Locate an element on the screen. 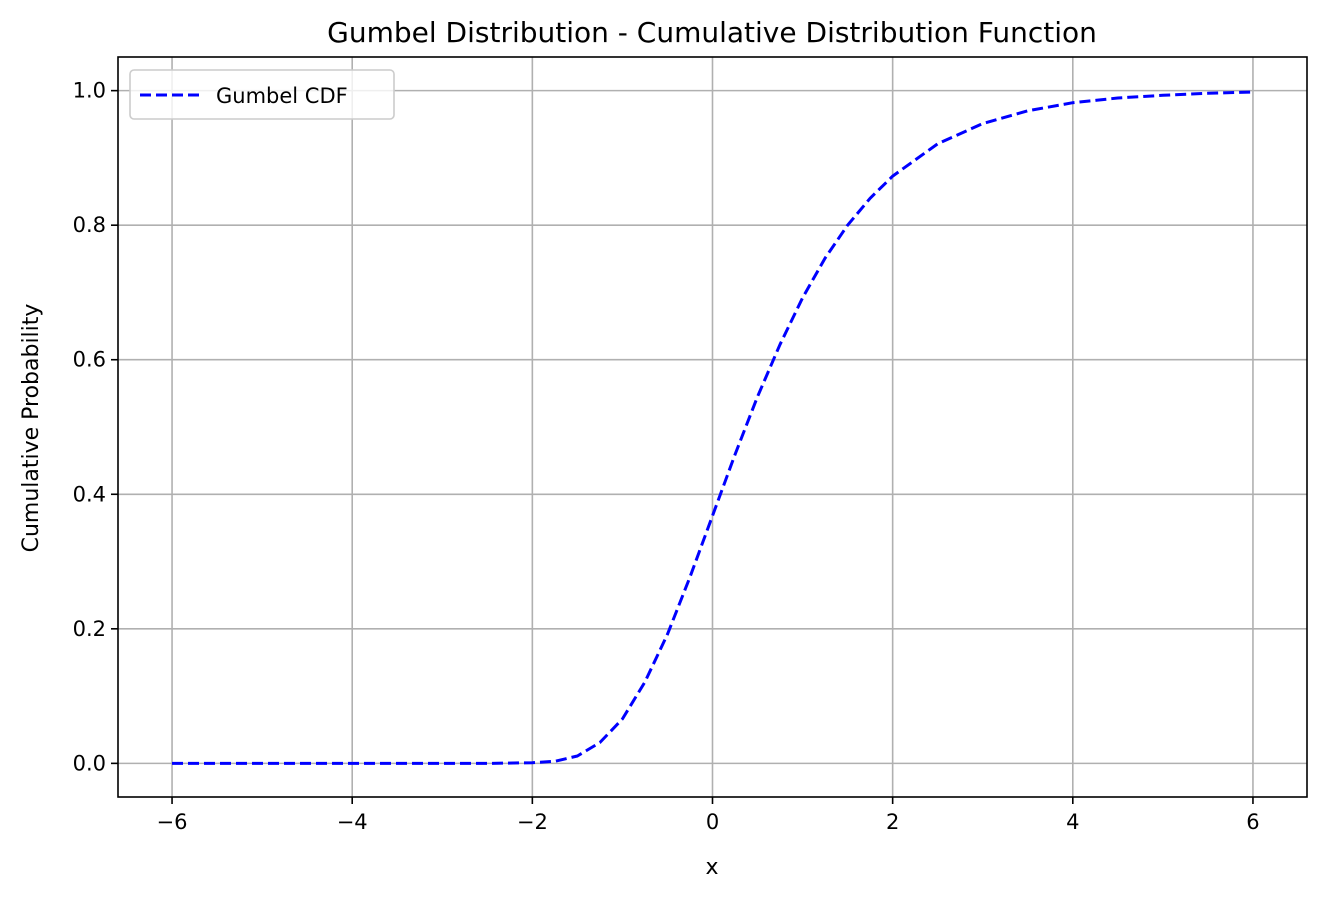 This screenshot has height=898, width=1326. x-tick-label: 4 is located at coordinates (1072, 822).